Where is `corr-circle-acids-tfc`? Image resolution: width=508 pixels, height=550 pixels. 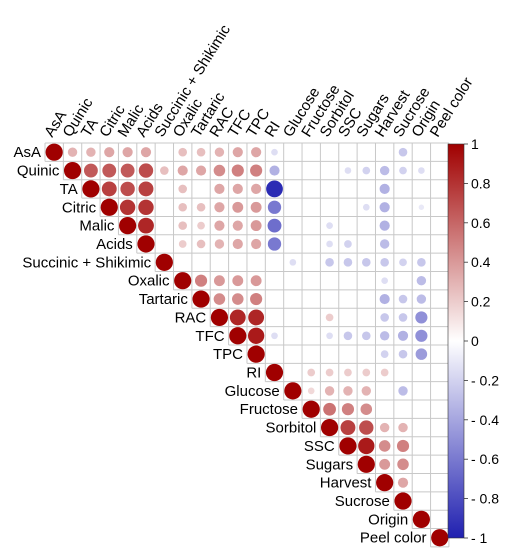 corr-circle-acids-tfc is located at coordinates (237, 244).